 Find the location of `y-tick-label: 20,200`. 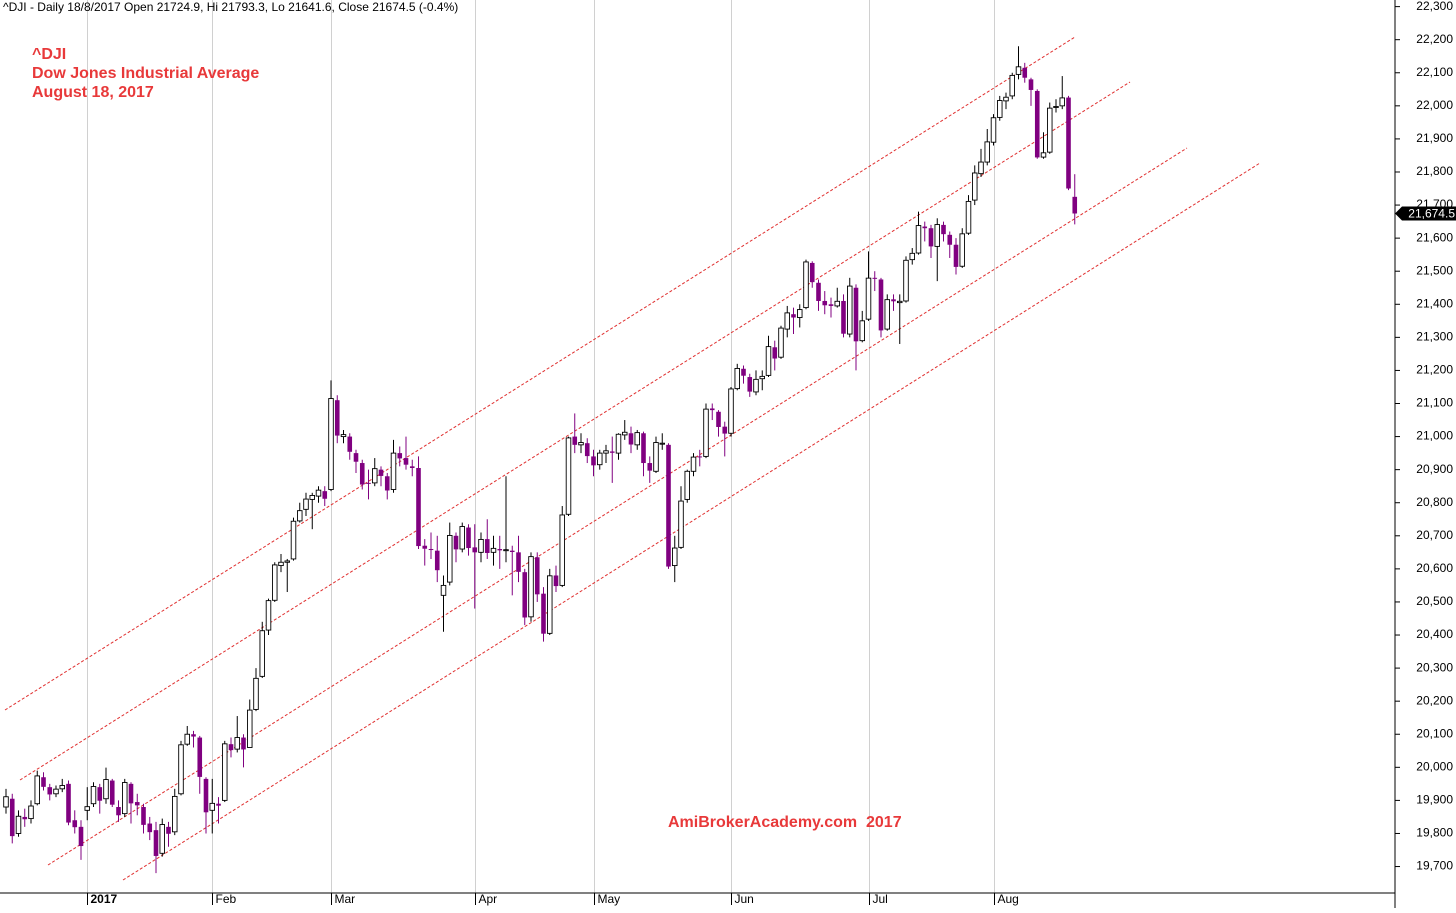

y-tick-label: 20,200 is located at coordinates (1434, 700).